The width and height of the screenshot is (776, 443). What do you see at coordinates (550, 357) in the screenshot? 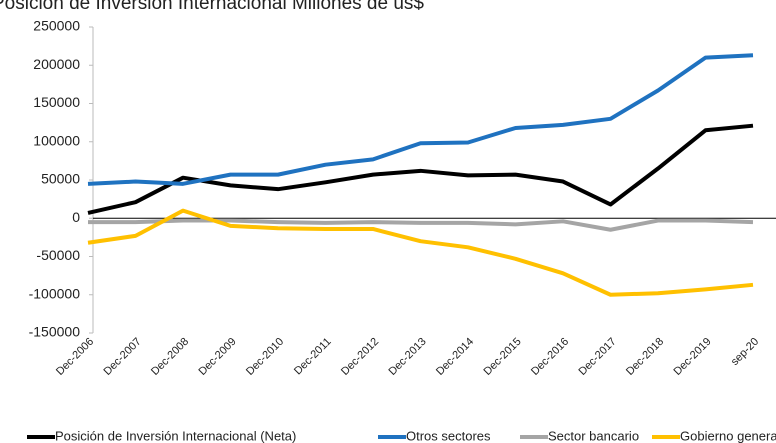
I see `x-tick-label: Dec-2016` at bounding box center [550, 357].